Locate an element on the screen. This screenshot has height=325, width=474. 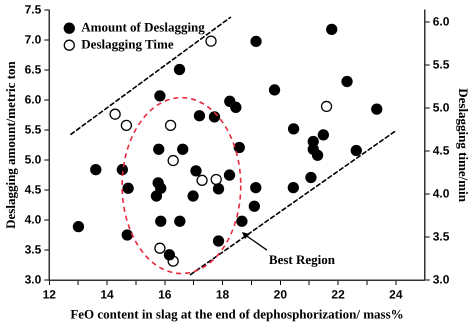
y-axis-title: Deslagging amount/metric ton is located at coordinates (10, 144).